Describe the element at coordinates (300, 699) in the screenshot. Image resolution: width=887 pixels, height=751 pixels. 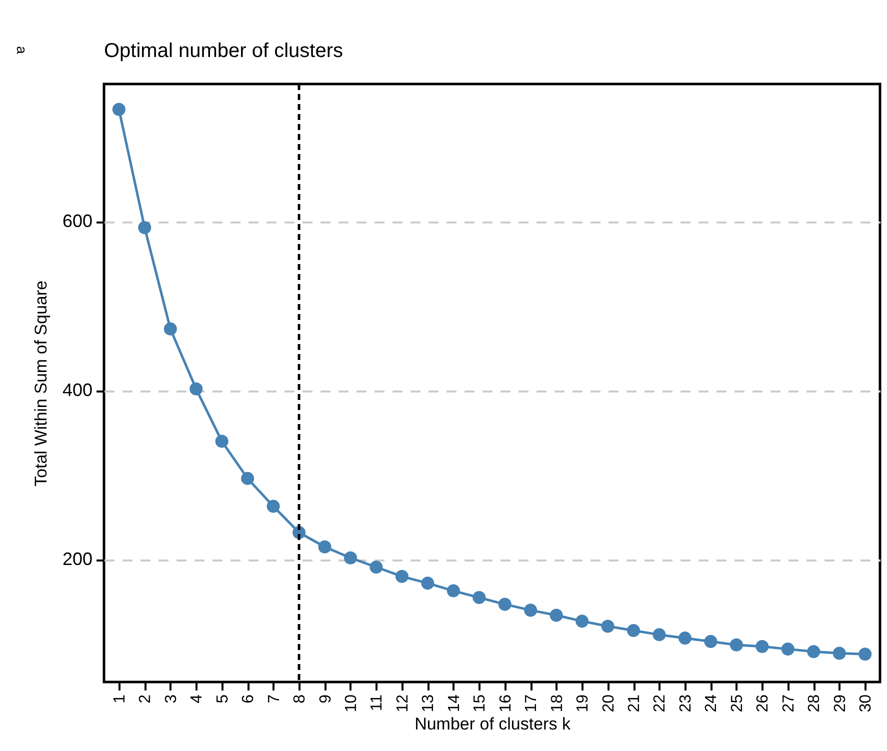
I see `x-tick-label: 8` at that location.